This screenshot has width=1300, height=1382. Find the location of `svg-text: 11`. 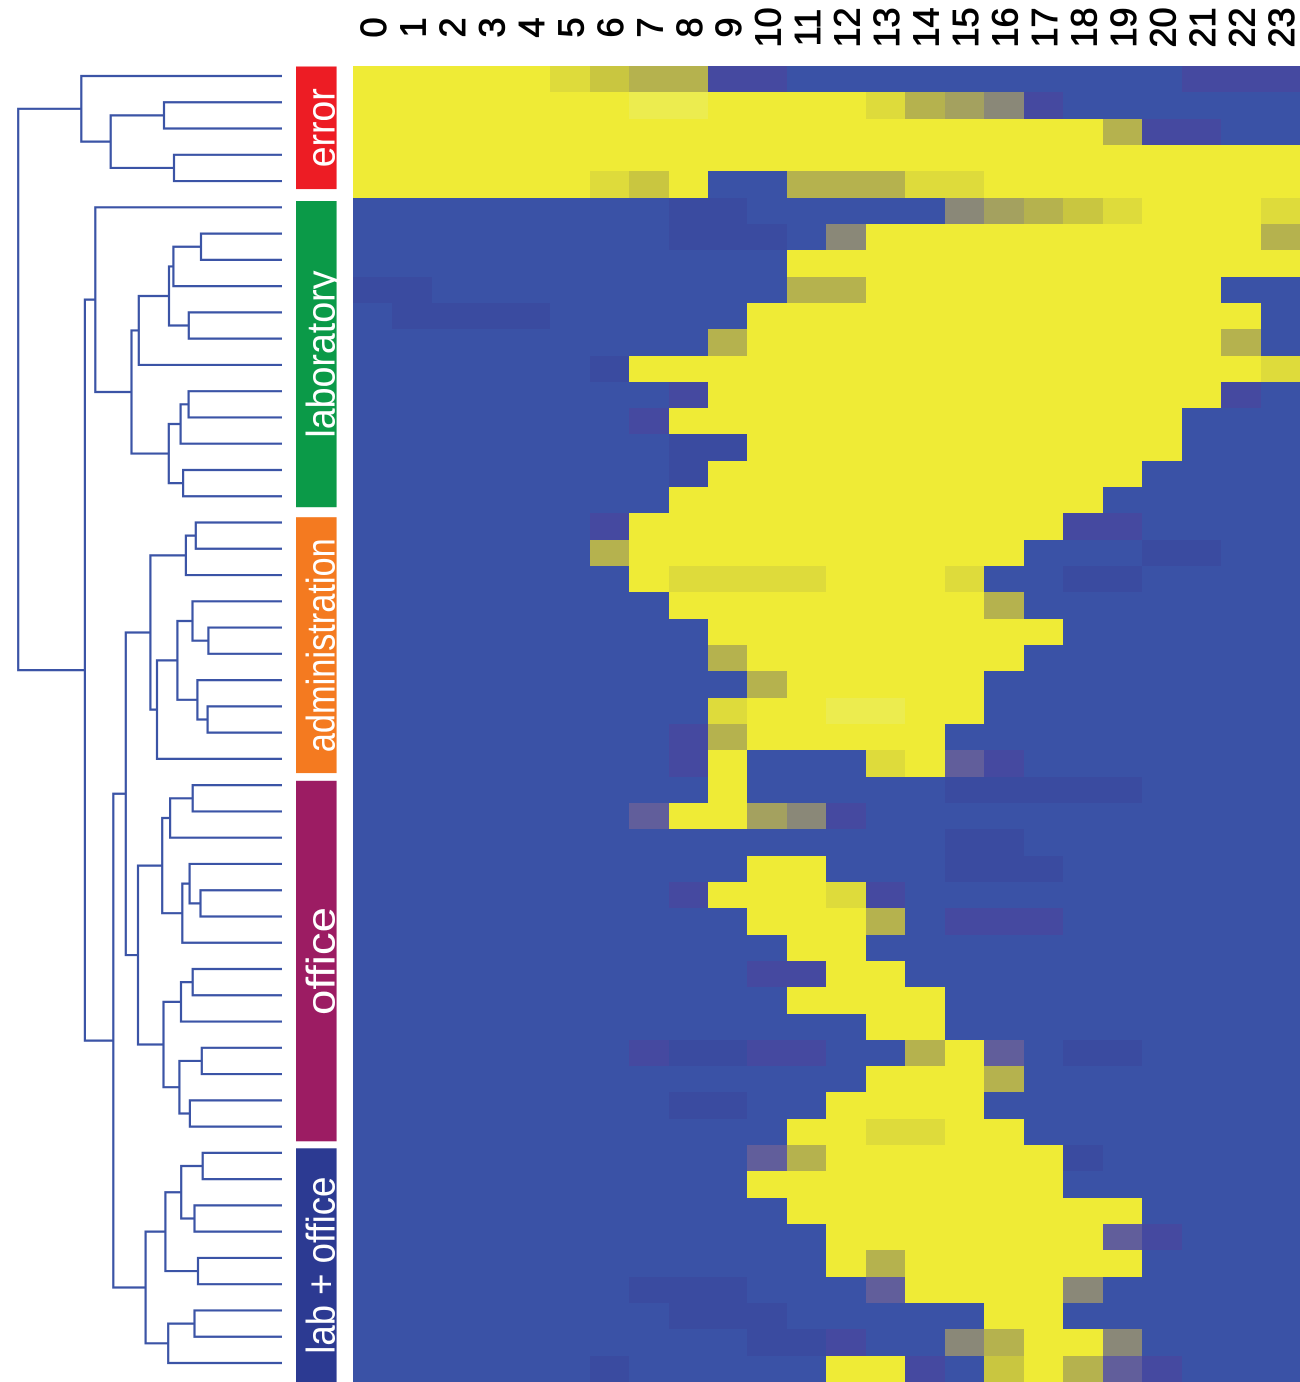

svg-text: 11 is located at coordinates (807, 27).